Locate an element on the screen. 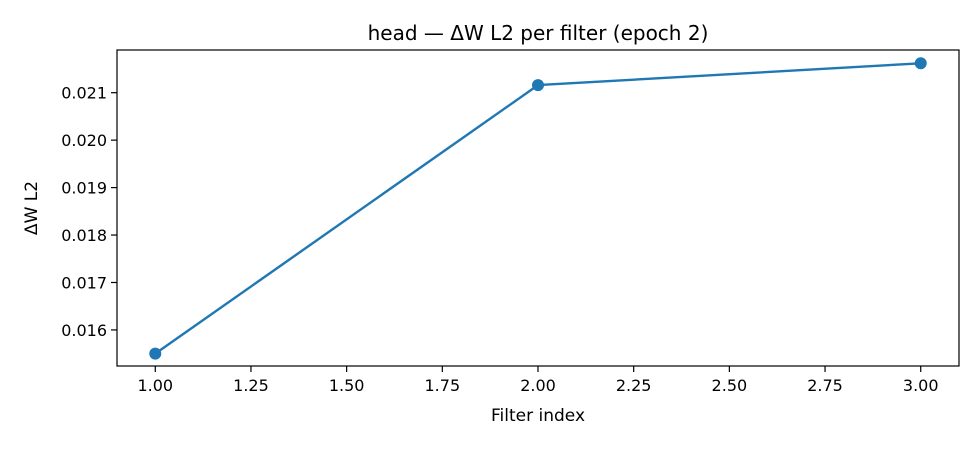  chart-title: head — ΔW L2 per filter (epoch 2) is located at coordinates (538, 33).